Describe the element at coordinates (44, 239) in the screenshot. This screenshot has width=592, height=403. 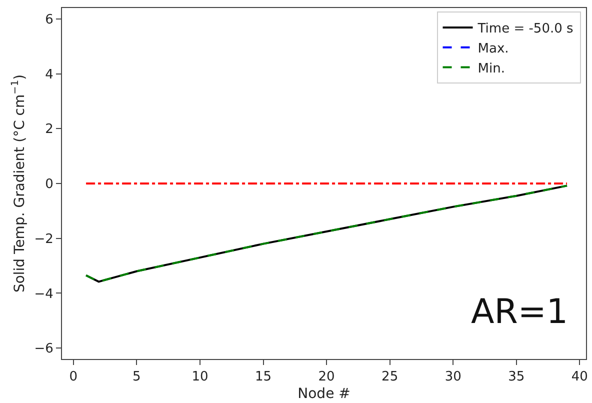
I see `y-tick-label: −2` at that location.